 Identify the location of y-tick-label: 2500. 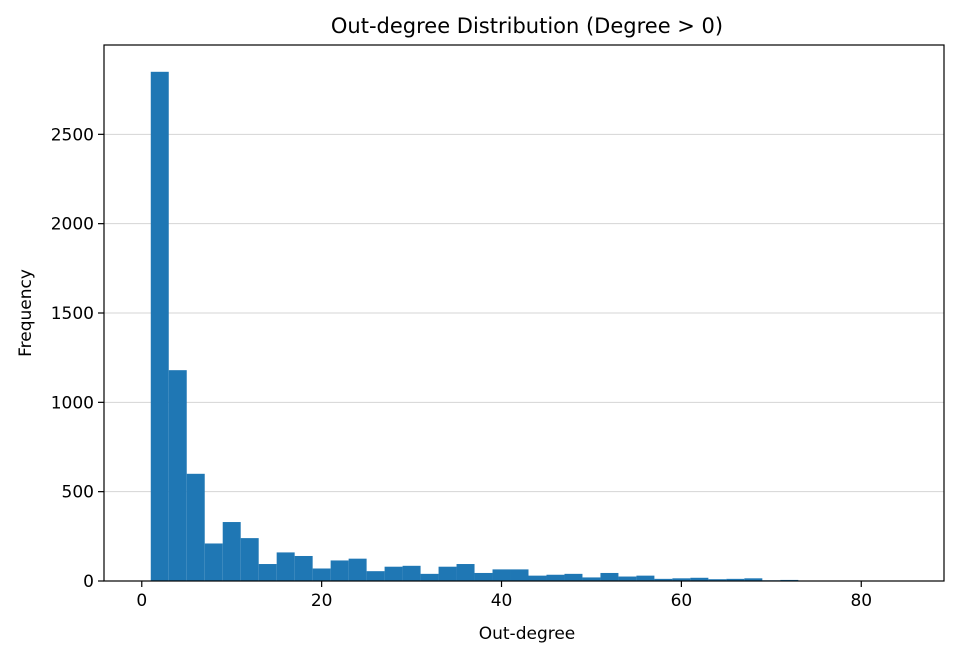
(72, 135).